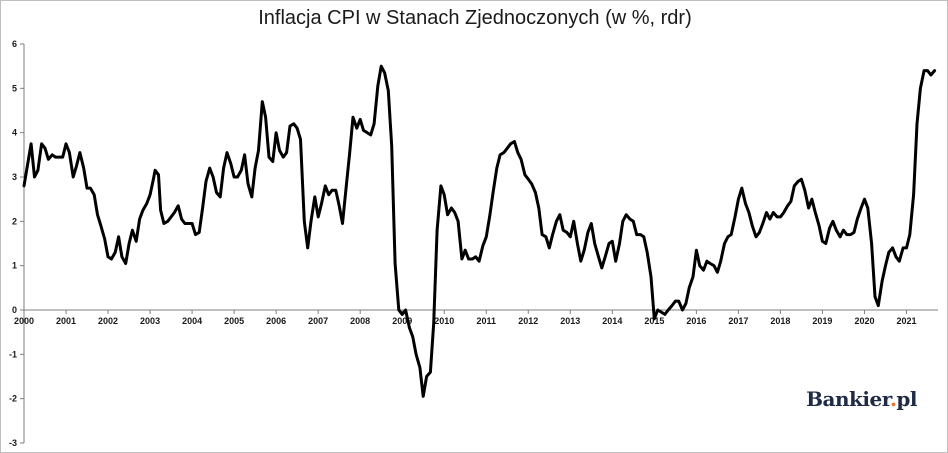  I want to click on logo-suffix: pl, so click(906, 399).